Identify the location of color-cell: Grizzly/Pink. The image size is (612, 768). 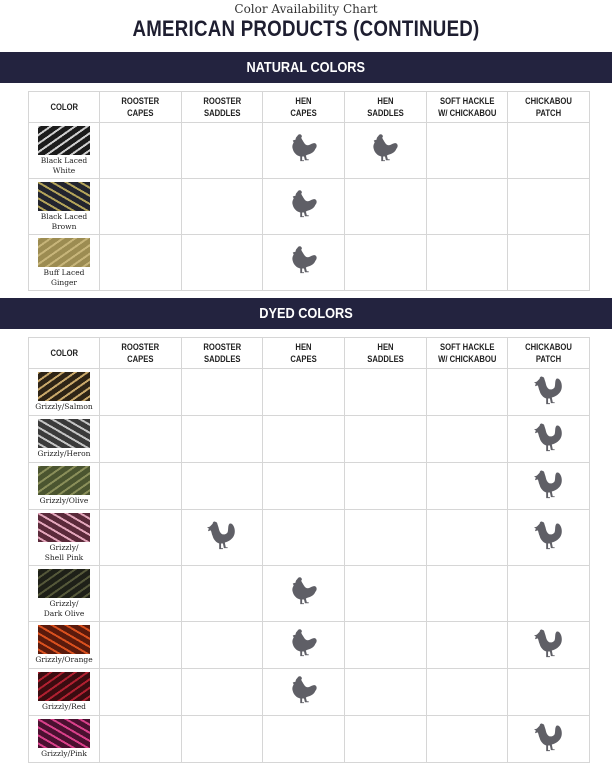
(64, 739).